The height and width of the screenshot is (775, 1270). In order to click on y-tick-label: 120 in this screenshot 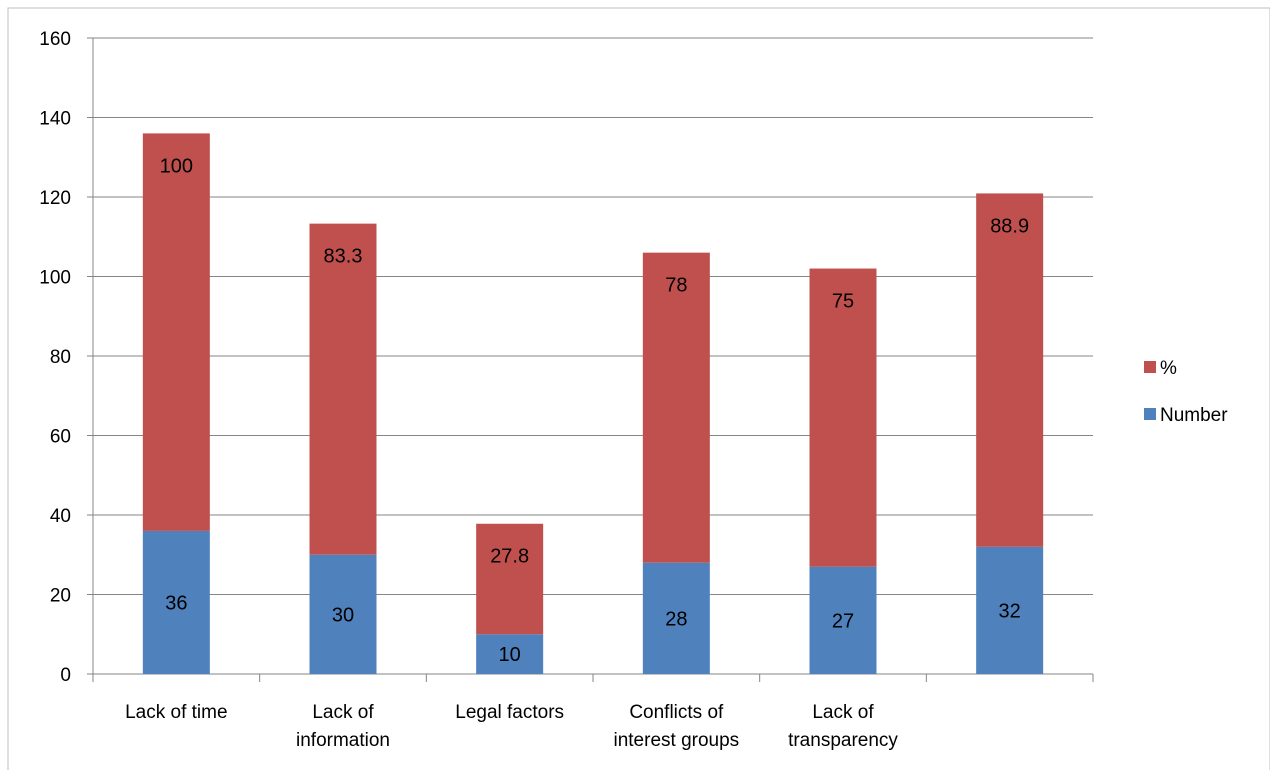, I will do `click(55, 198)`.